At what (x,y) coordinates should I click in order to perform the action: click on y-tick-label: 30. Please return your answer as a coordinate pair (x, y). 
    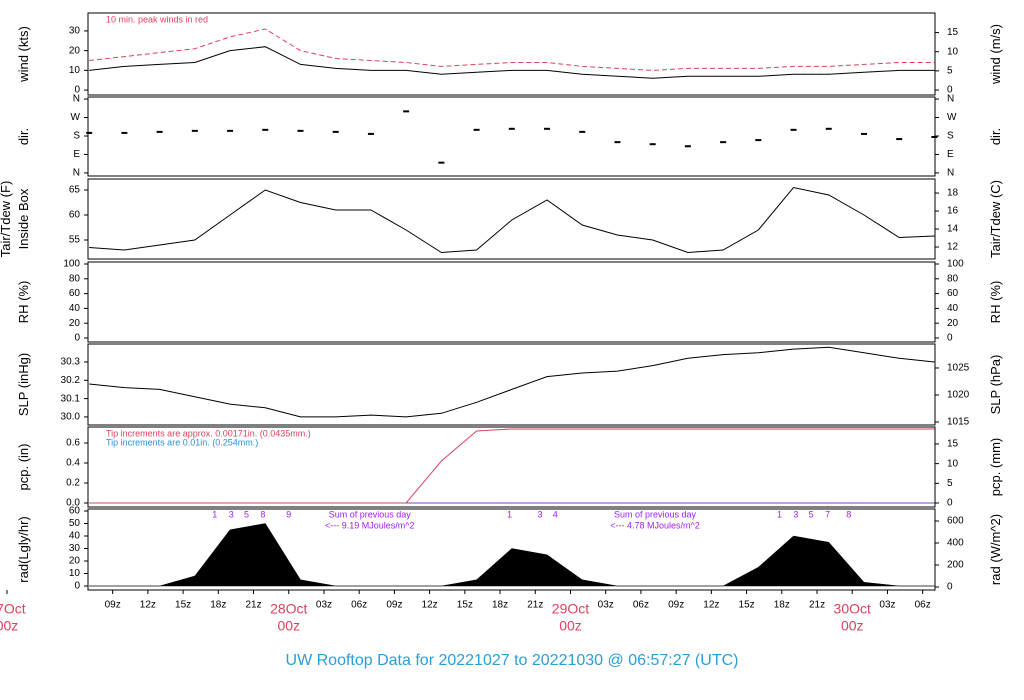
    Looking at the image, I should click on (75, 31).